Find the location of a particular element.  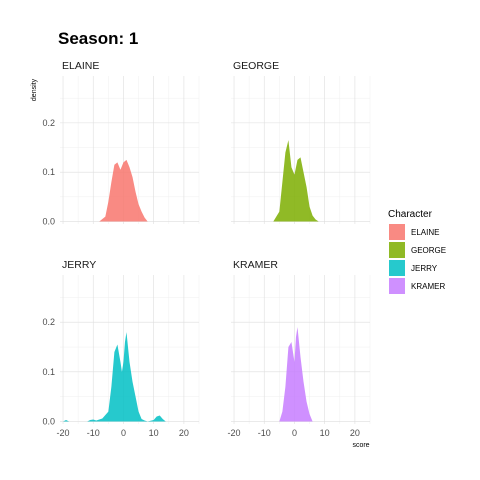

panel-george: GEORGE is located at coordinates (301, 142).